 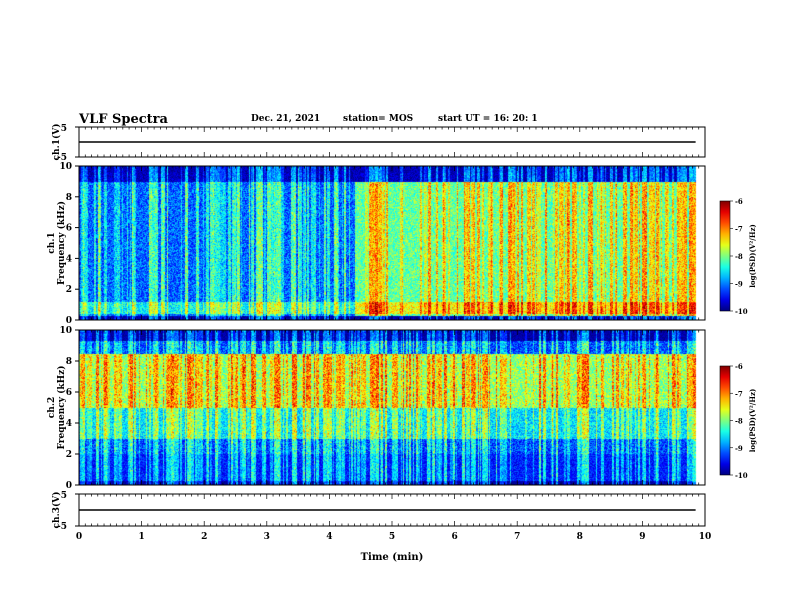 What do you see at coordinates (79, 537) in the screenshot?
I see `x-tick-label: 0` at bounding box center [79, 537].